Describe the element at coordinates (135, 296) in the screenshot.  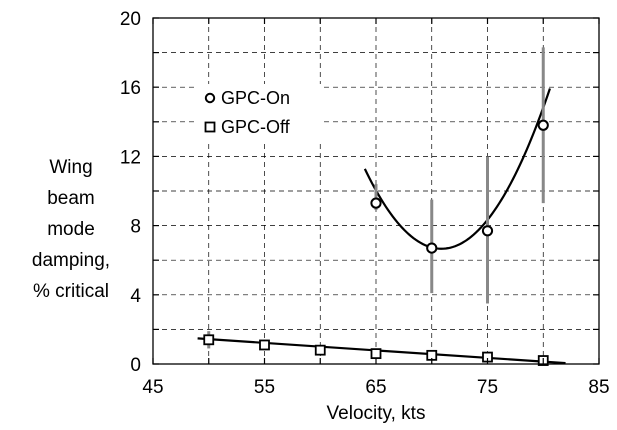
I see `y-tick-label: 4` at that location.